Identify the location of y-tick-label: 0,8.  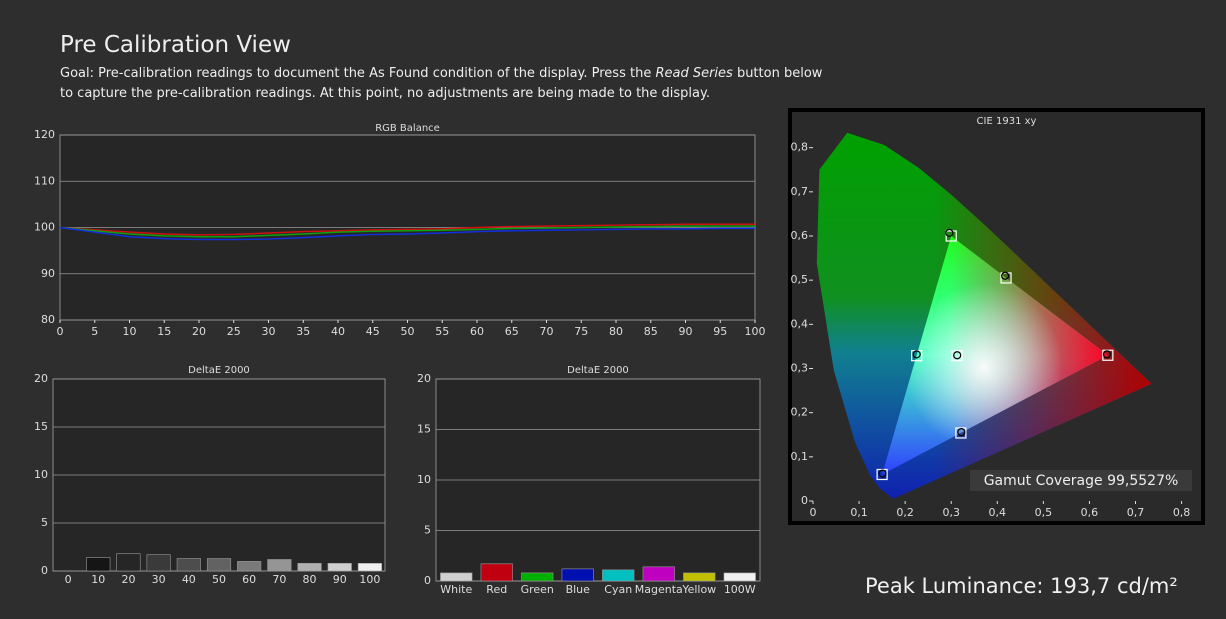
(800, 147).